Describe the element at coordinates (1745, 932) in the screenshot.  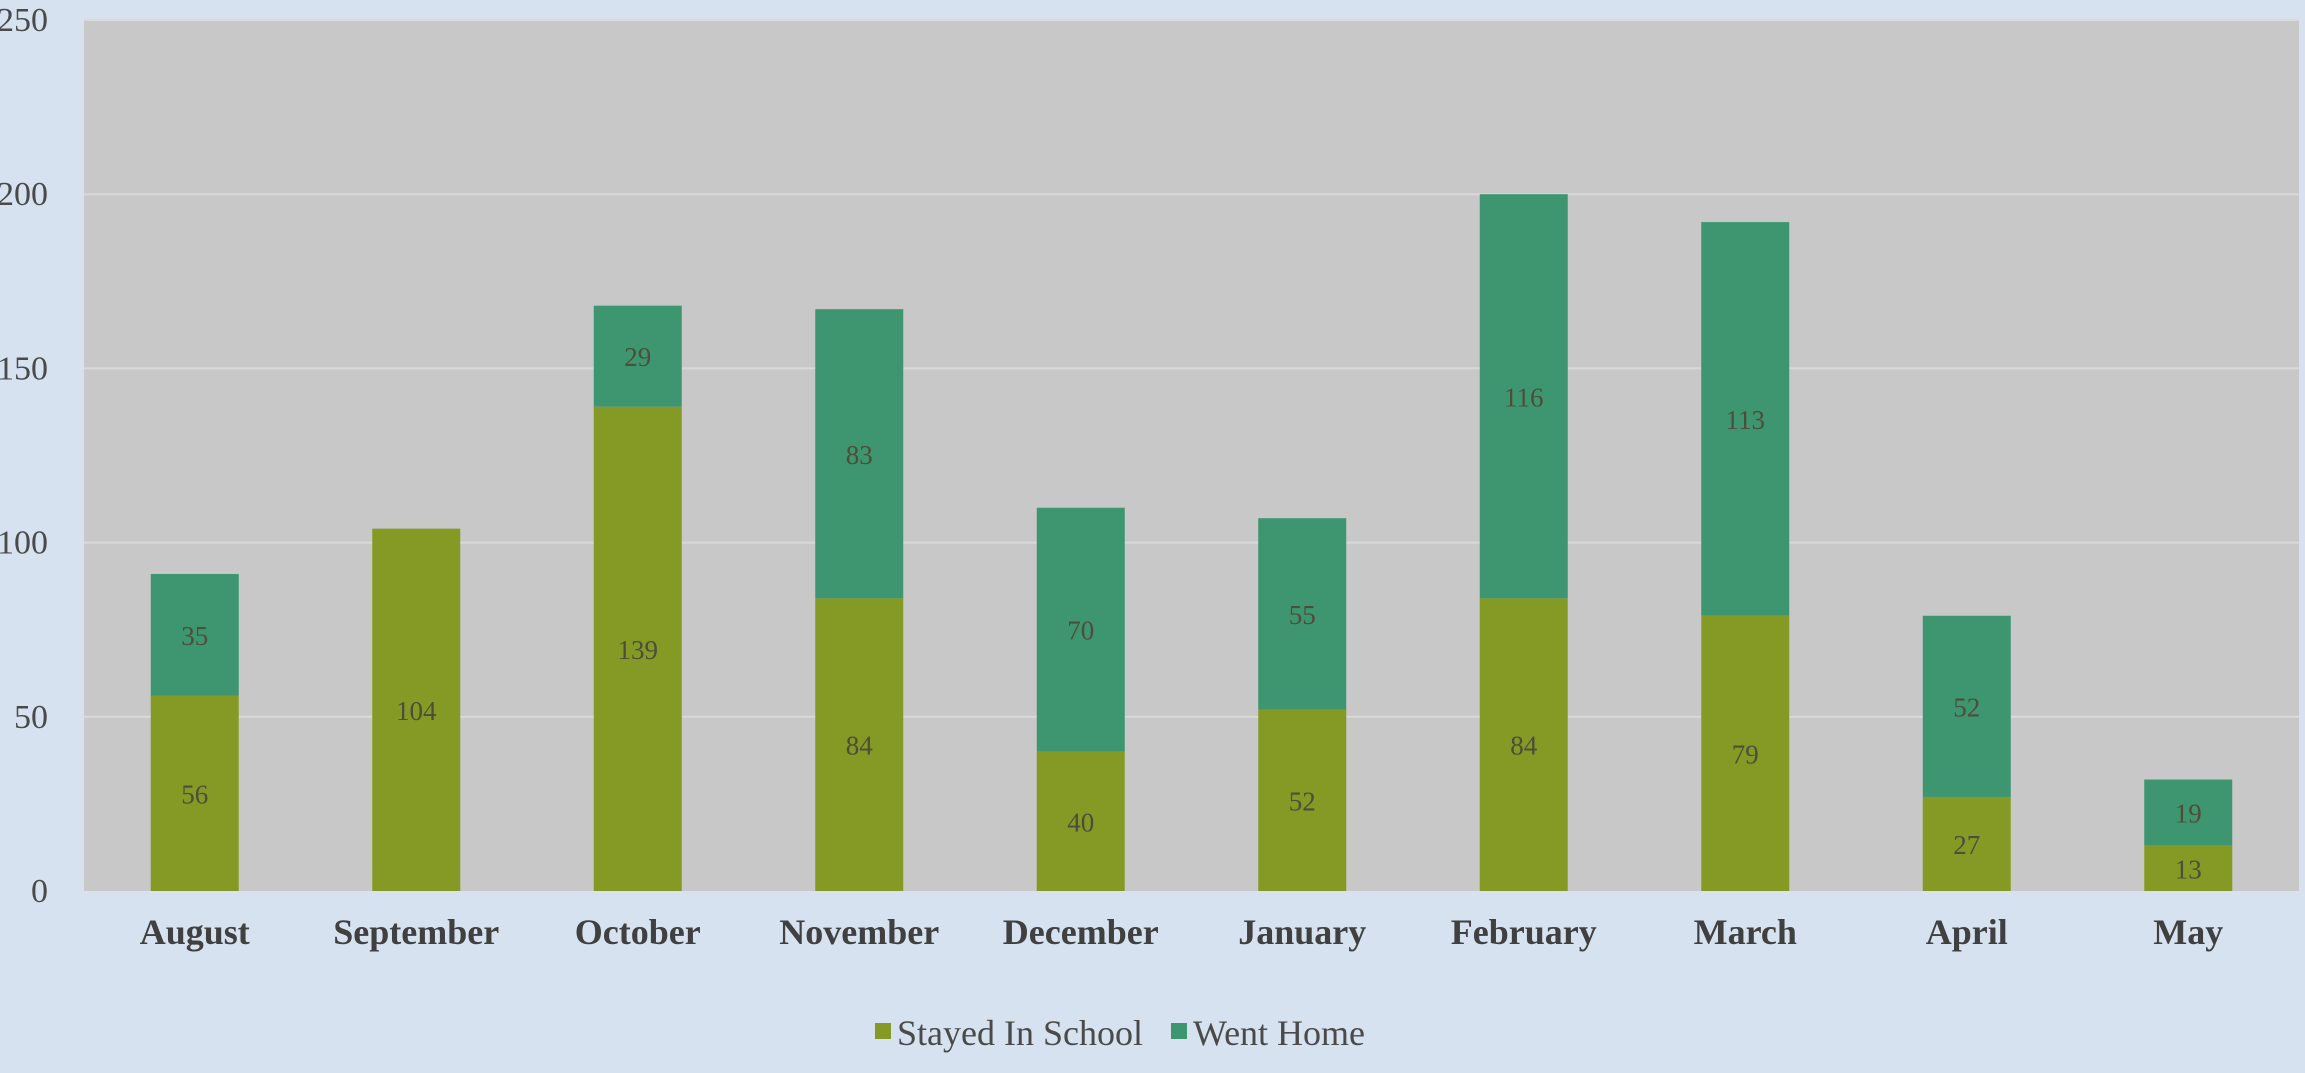
I see `x-tick-label: March` at that location.